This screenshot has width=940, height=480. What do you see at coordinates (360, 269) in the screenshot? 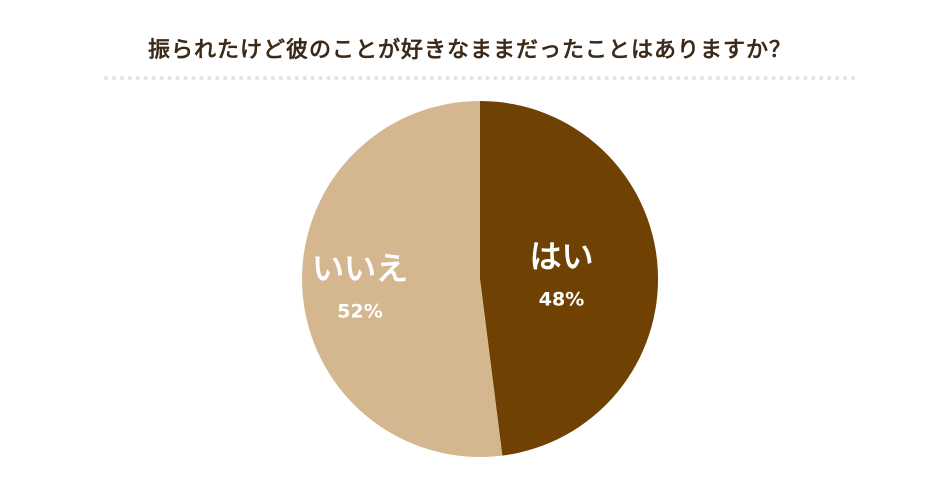
I see `slice-label-1: いいえ` at bounding box center [360, 269].